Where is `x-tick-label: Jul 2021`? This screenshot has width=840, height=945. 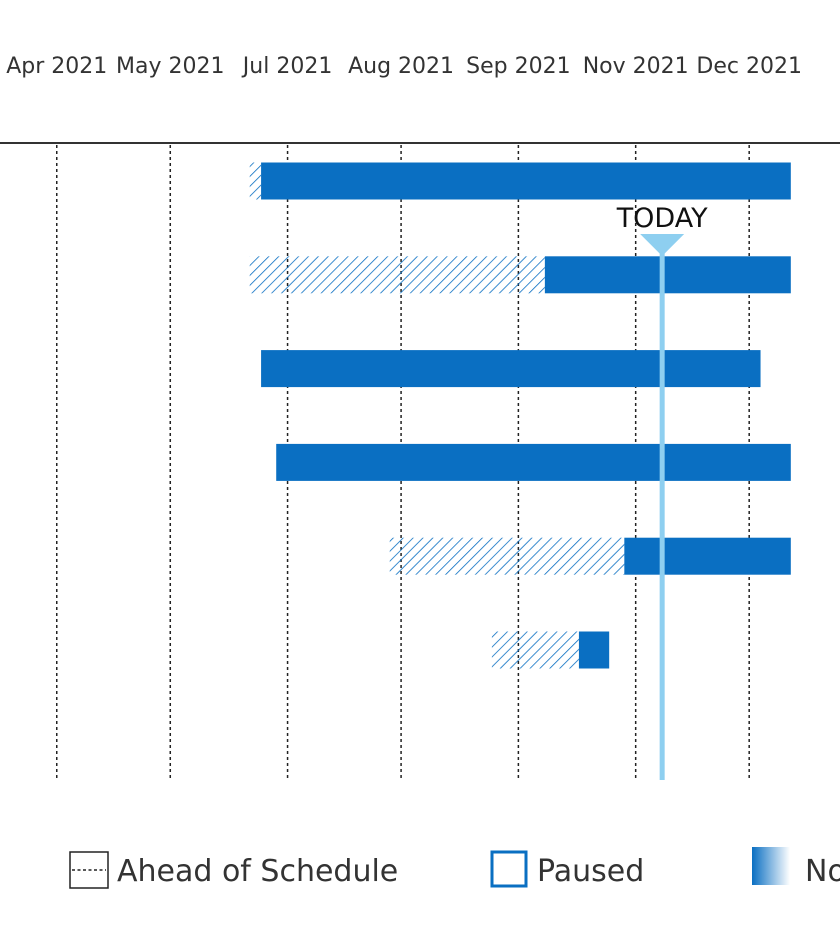 x-tick-label: Jul 2021 is located at coordinates (287, 66).